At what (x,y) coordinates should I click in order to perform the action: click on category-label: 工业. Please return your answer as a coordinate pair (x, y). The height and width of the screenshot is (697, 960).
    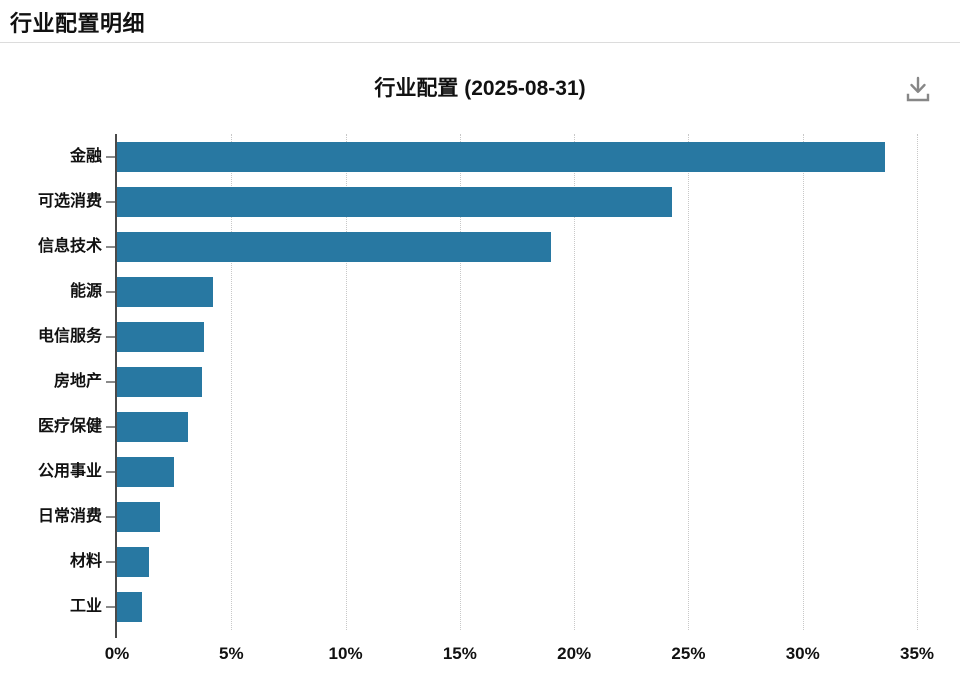
    Looking at the image, I should click on (85, 607).